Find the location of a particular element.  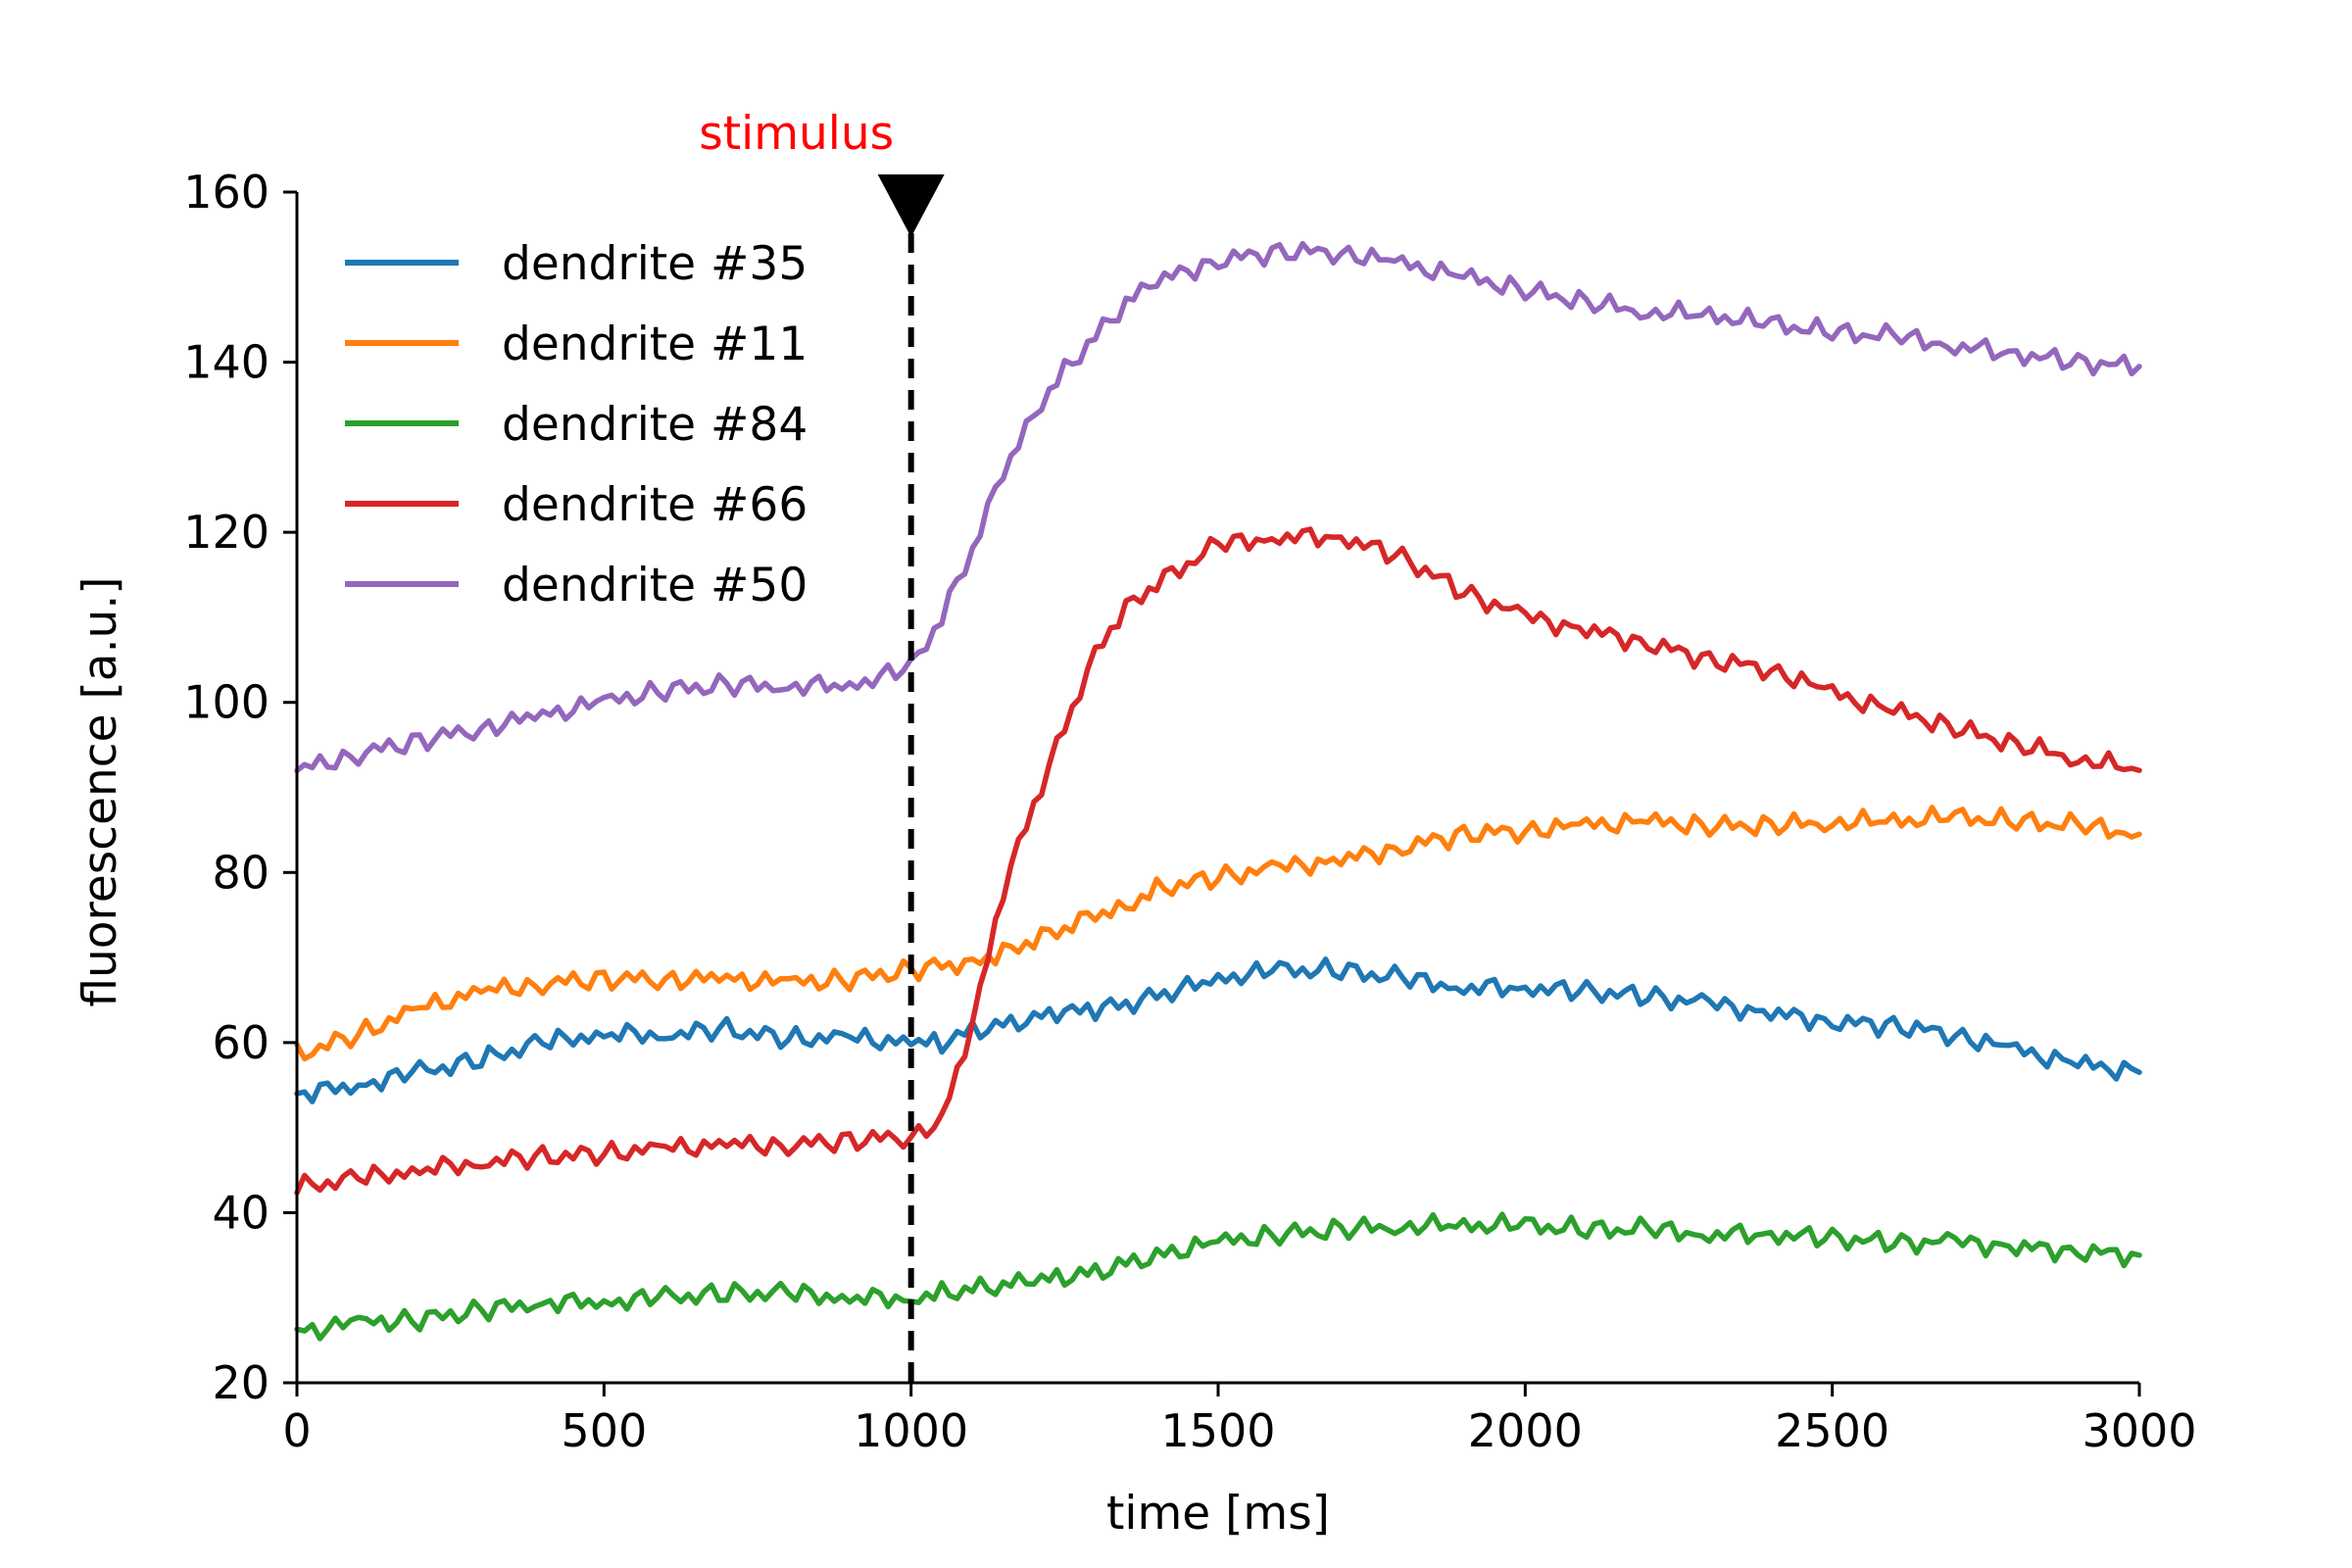

x-tick-label: 2500 is located at coordinates (1832, 1430).